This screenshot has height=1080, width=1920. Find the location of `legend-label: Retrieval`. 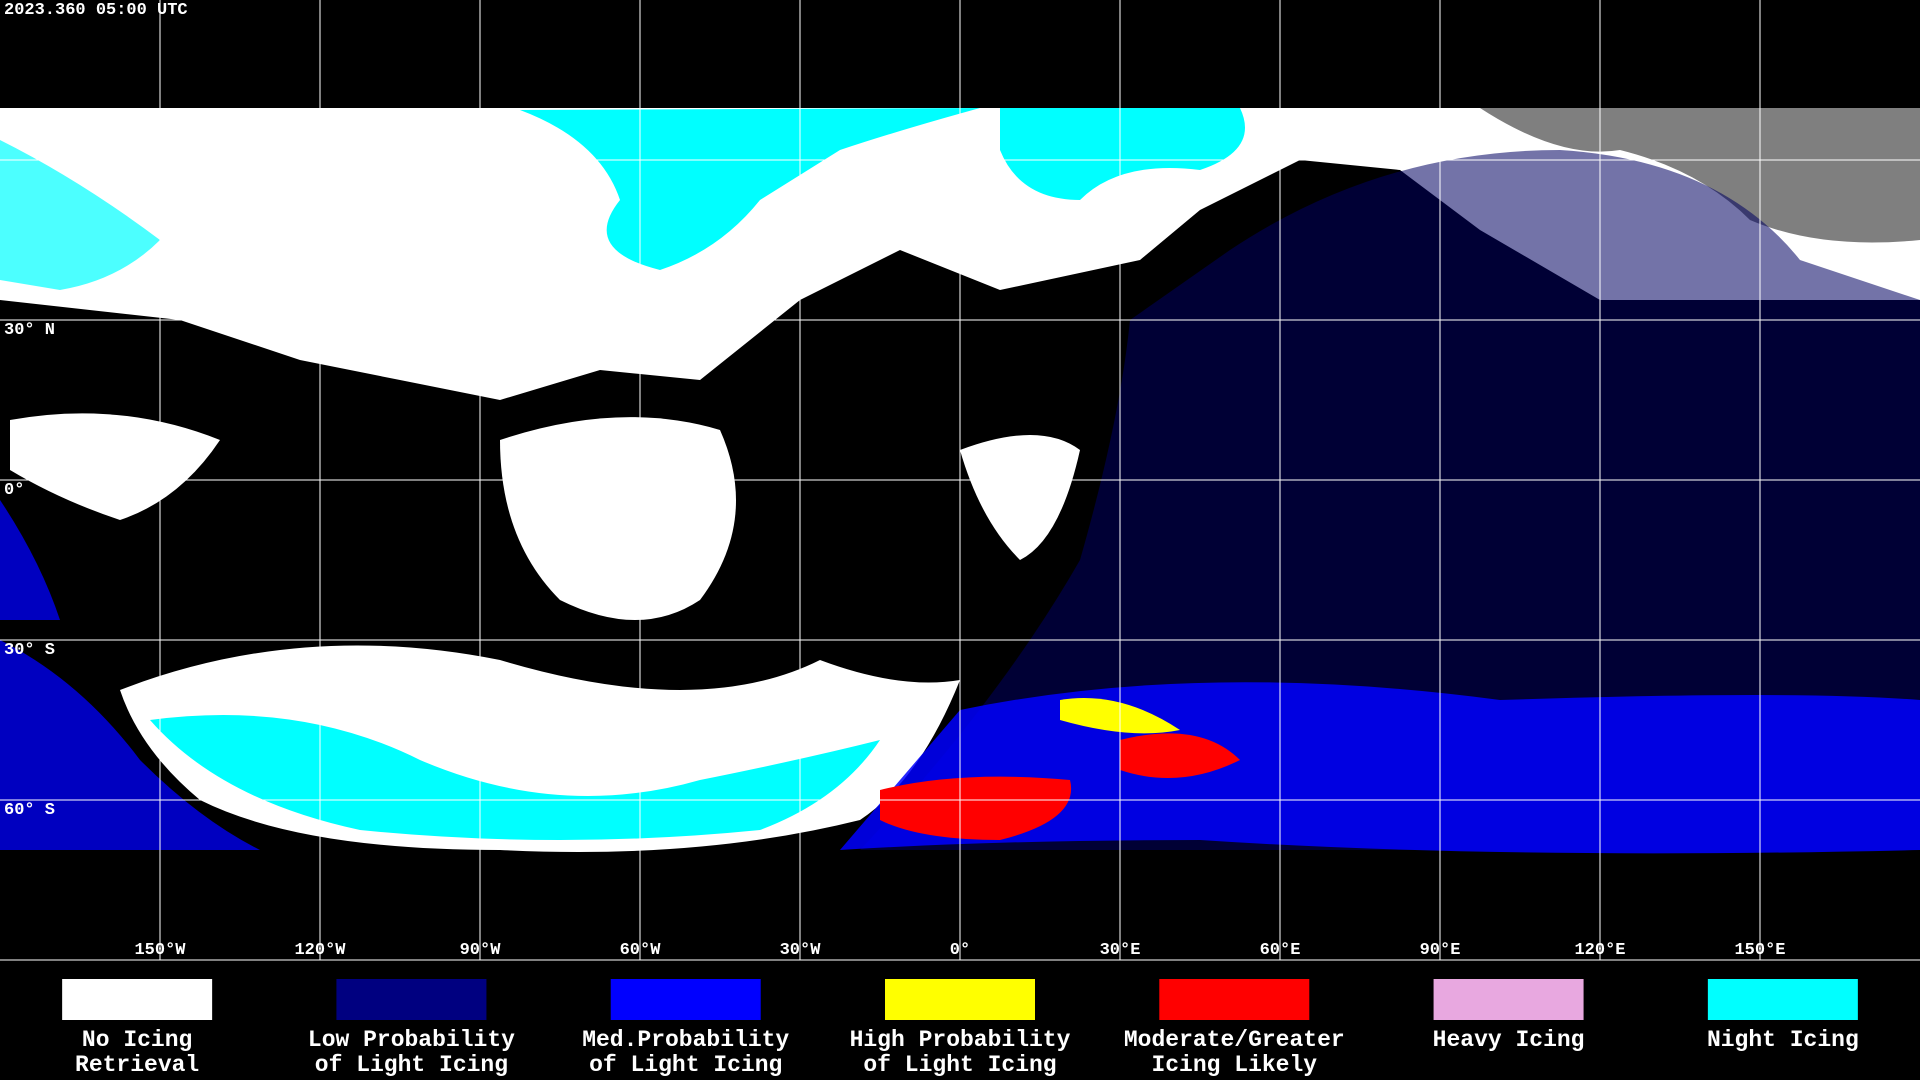

legend-label: Retrieval is located at coordinates (137, 1065).